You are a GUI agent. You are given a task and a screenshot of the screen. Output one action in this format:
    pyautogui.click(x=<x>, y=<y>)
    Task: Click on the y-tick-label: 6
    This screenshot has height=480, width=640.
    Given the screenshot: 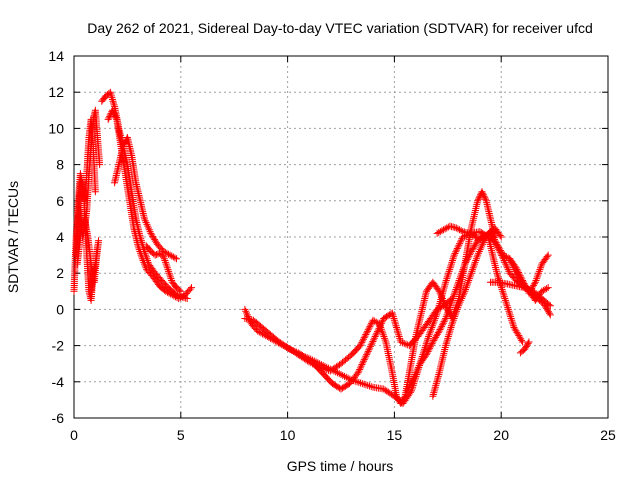 What is the action you would take?
    pyautogui.click(x=60, y=201)
    